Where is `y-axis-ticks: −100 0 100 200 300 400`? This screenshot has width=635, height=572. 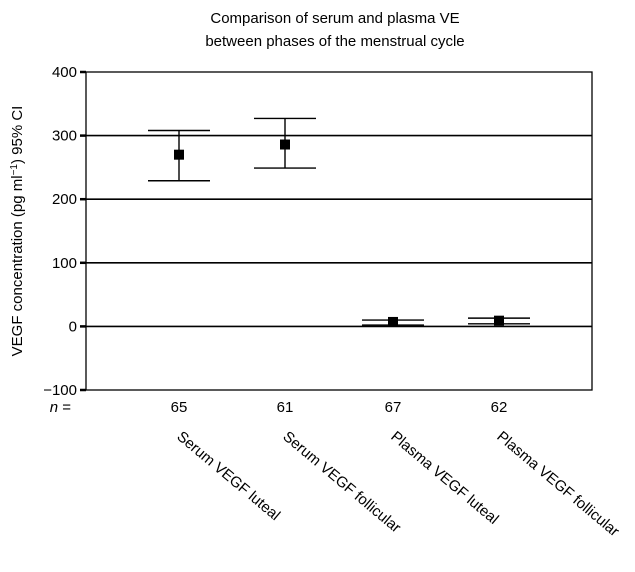 y-axis-ticks: −100 0 100 200 300 400 is located at coordinates (64, 231).